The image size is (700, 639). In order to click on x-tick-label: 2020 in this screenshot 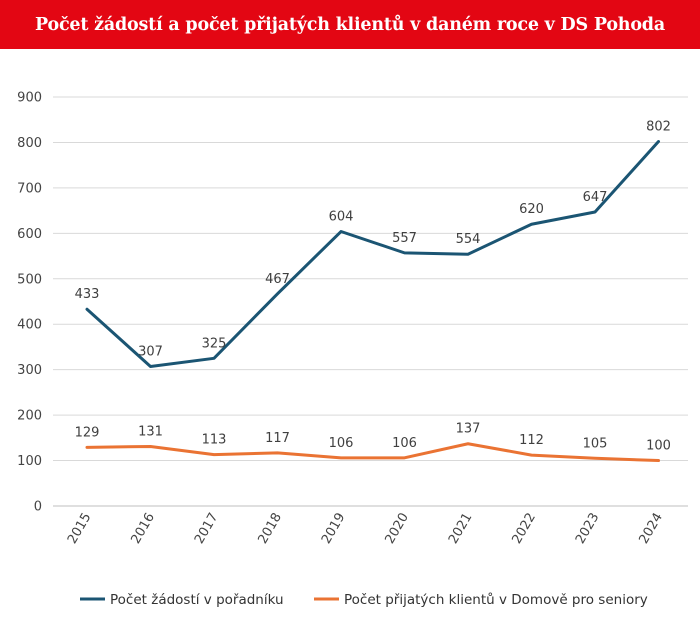, I will do `click(397, 529)`.